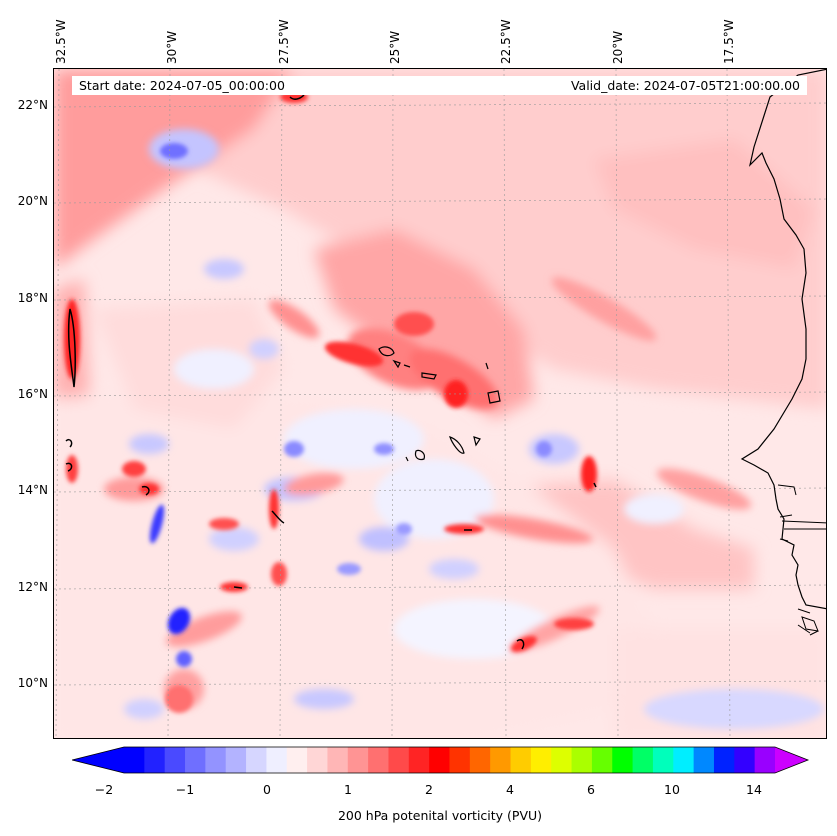 This screenshot has width=837, height=836. I want to click on colorbar-tick: 6, so click(591, 789).